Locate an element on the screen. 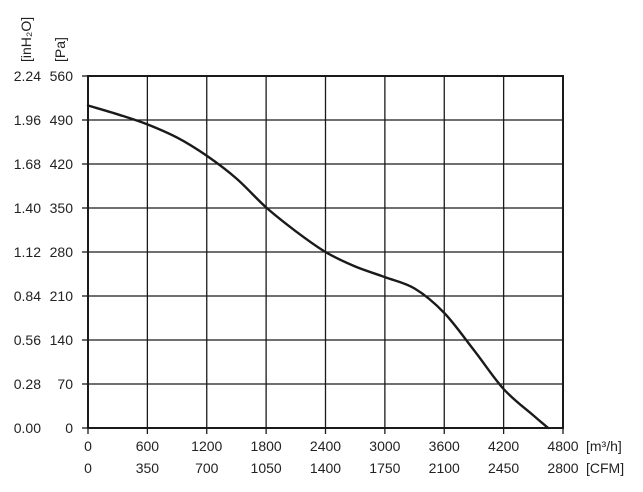 The width and height of the screenshot is (643, 492). x-tick-label-m3h: 3600 is located at coordinates (444, 446).